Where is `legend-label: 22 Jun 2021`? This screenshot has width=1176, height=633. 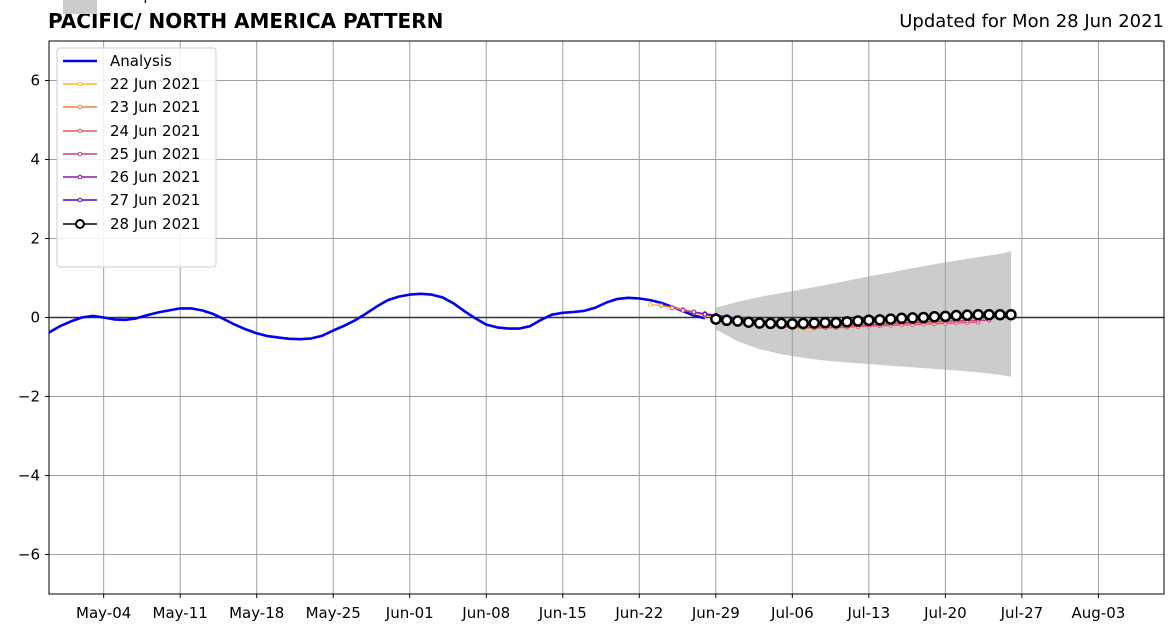 legend-label: 22 Jun 2021 is located at coordinates (155, 84).